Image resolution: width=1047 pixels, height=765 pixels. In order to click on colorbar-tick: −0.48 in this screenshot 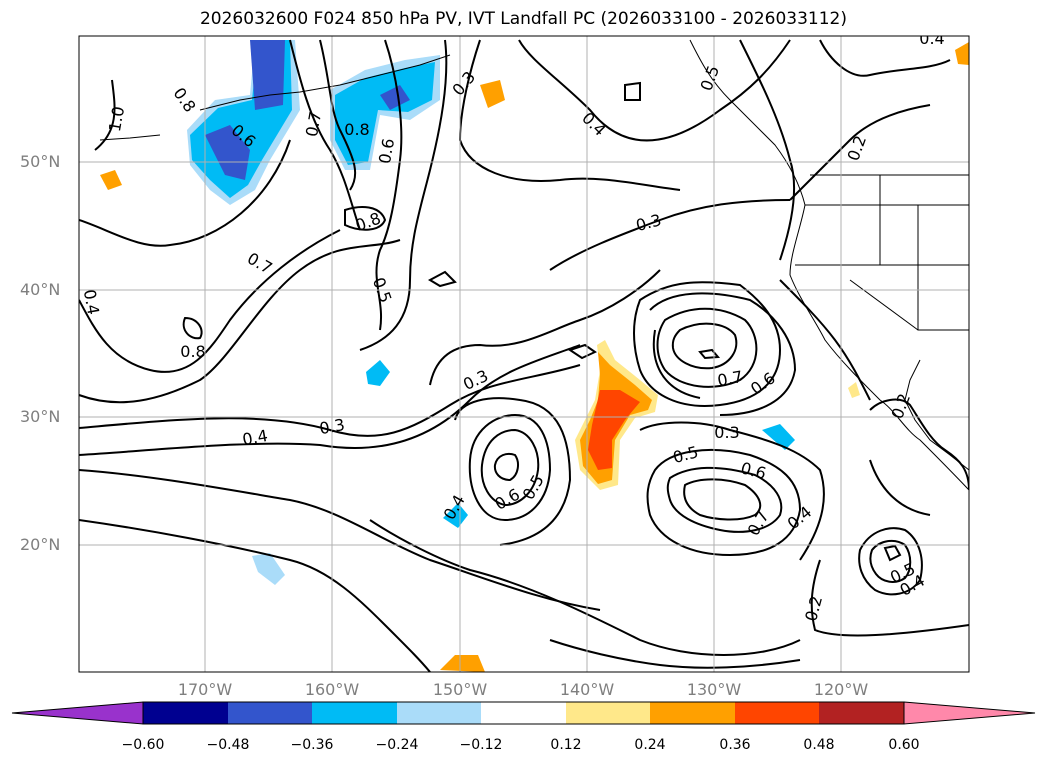, I will do `click(228, 745)`.